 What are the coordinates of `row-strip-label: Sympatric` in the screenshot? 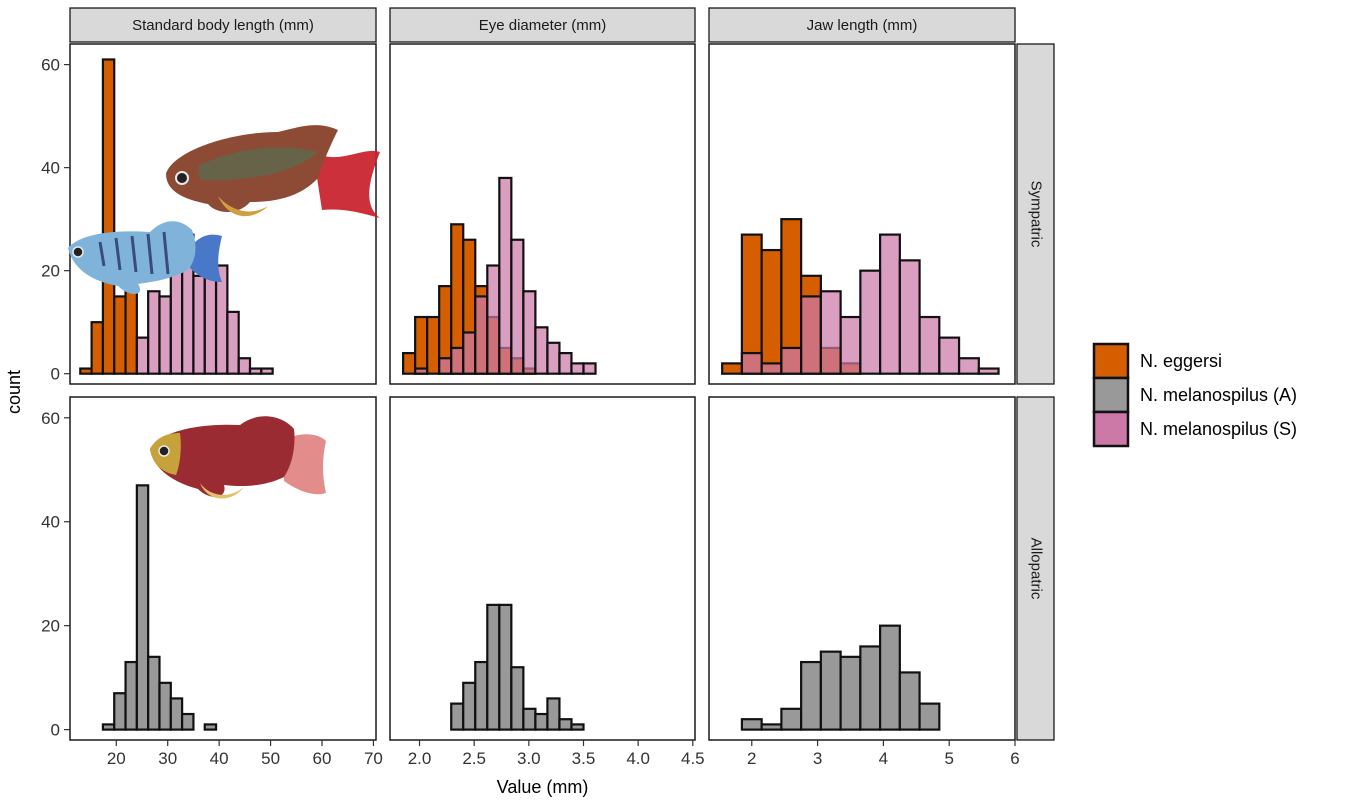 It's located at (1036, 214).